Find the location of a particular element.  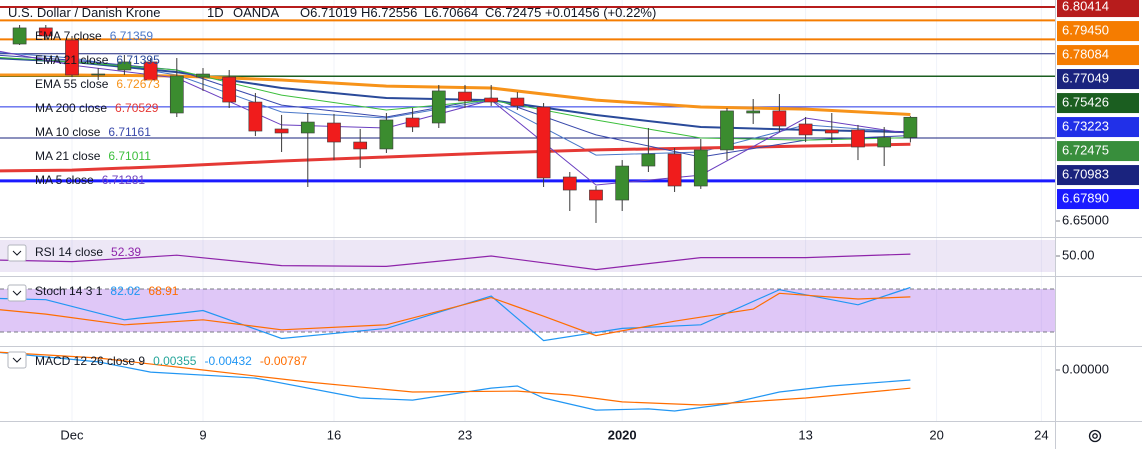

legend-item: MA 5 close 6.71281 is located at coordinates (90, 180).